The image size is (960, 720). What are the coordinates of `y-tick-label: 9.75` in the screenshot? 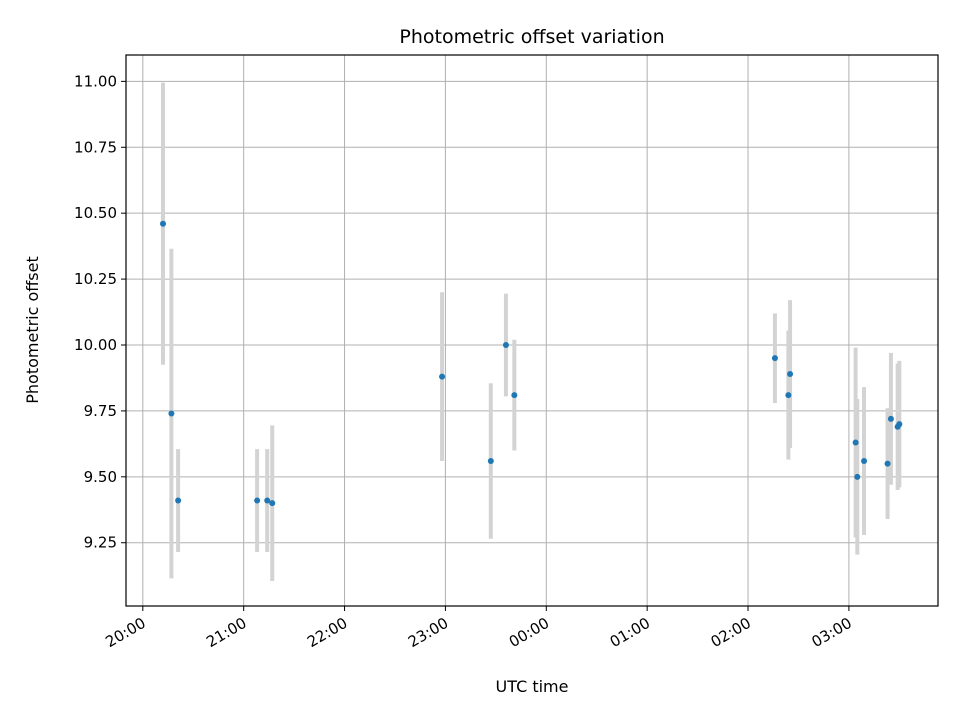 It's located at (100, 411).